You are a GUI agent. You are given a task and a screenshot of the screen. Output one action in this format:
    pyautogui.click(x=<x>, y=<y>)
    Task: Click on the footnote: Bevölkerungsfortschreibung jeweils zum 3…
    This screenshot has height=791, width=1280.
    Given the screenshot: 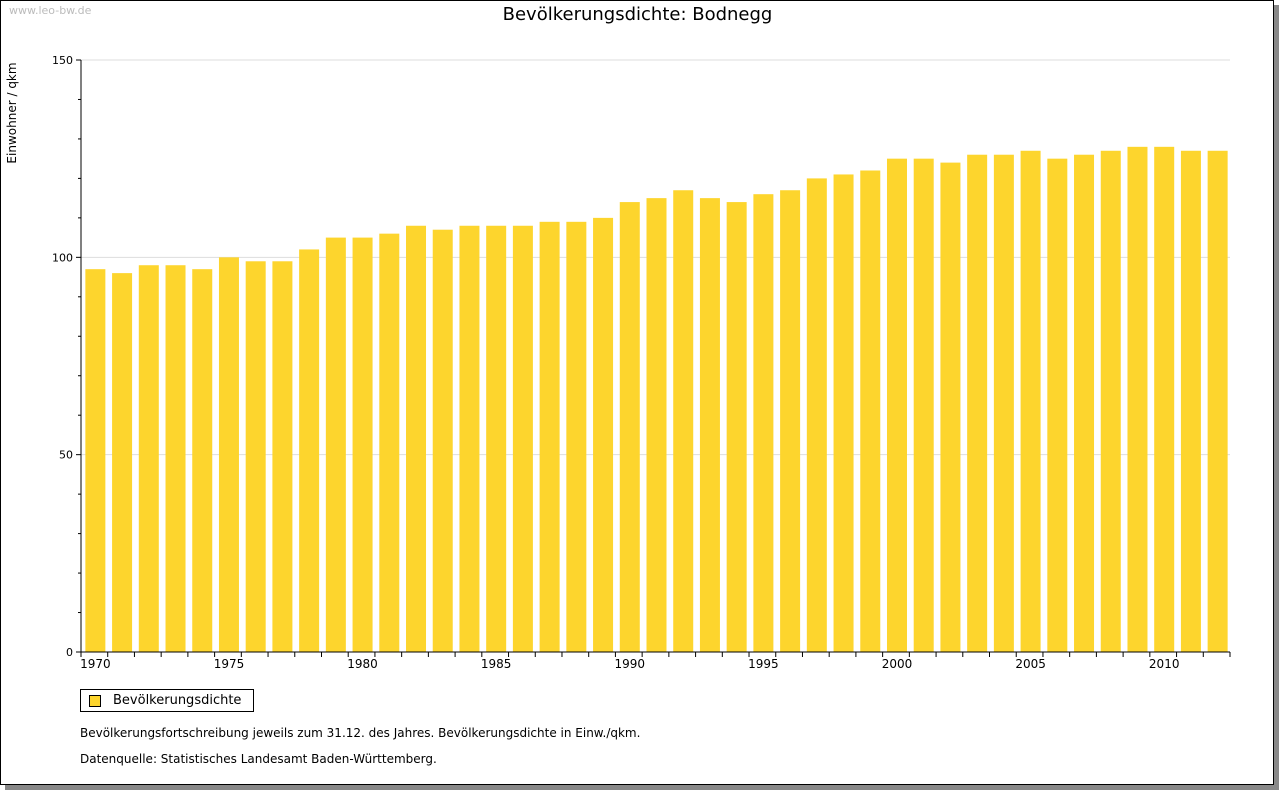 What is the action you would take?
    pyautogui.click(x=360, y=733)
    